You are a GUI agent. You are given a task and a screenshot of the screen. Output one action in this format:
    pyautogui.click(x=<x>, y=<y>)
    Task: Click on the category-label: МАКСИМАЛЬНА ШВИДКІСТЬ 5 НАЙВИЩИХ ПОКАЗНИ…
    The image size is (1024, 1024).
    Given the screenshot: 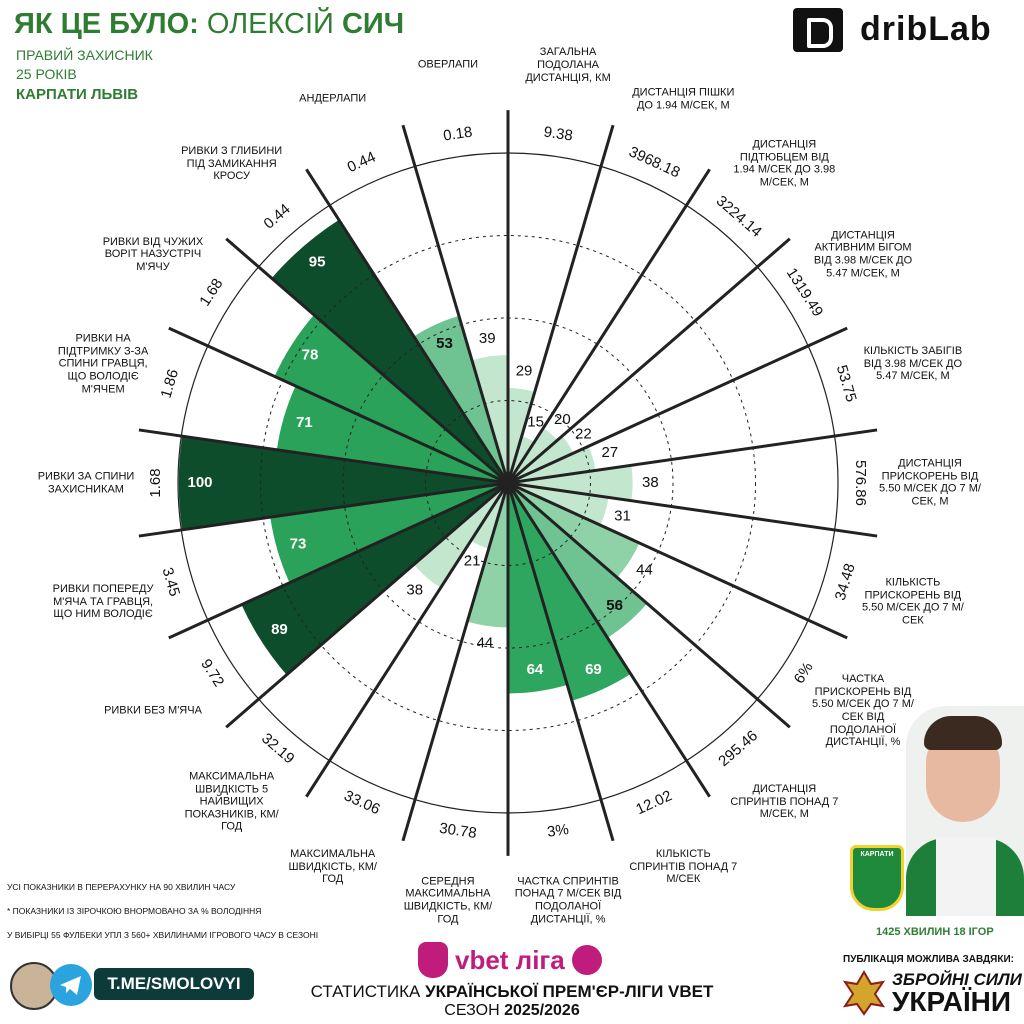 What is the action you would take?
    pyautogui.click(x=231, y=801)
    